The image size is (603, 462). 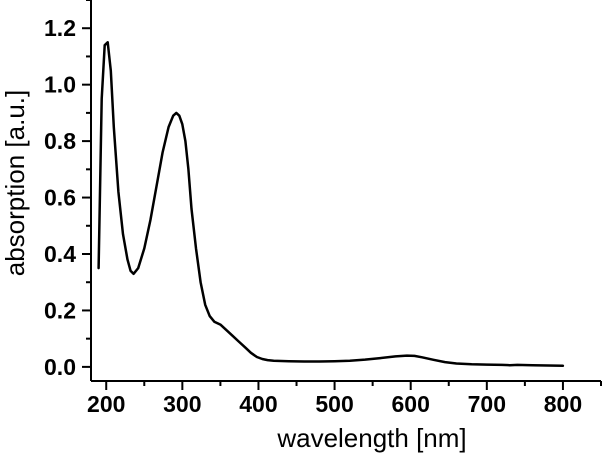 What do you see at coordinates (258, 404) in the screenshot?
I see `x-tick-label: 400` at bounding box center [258, 404].